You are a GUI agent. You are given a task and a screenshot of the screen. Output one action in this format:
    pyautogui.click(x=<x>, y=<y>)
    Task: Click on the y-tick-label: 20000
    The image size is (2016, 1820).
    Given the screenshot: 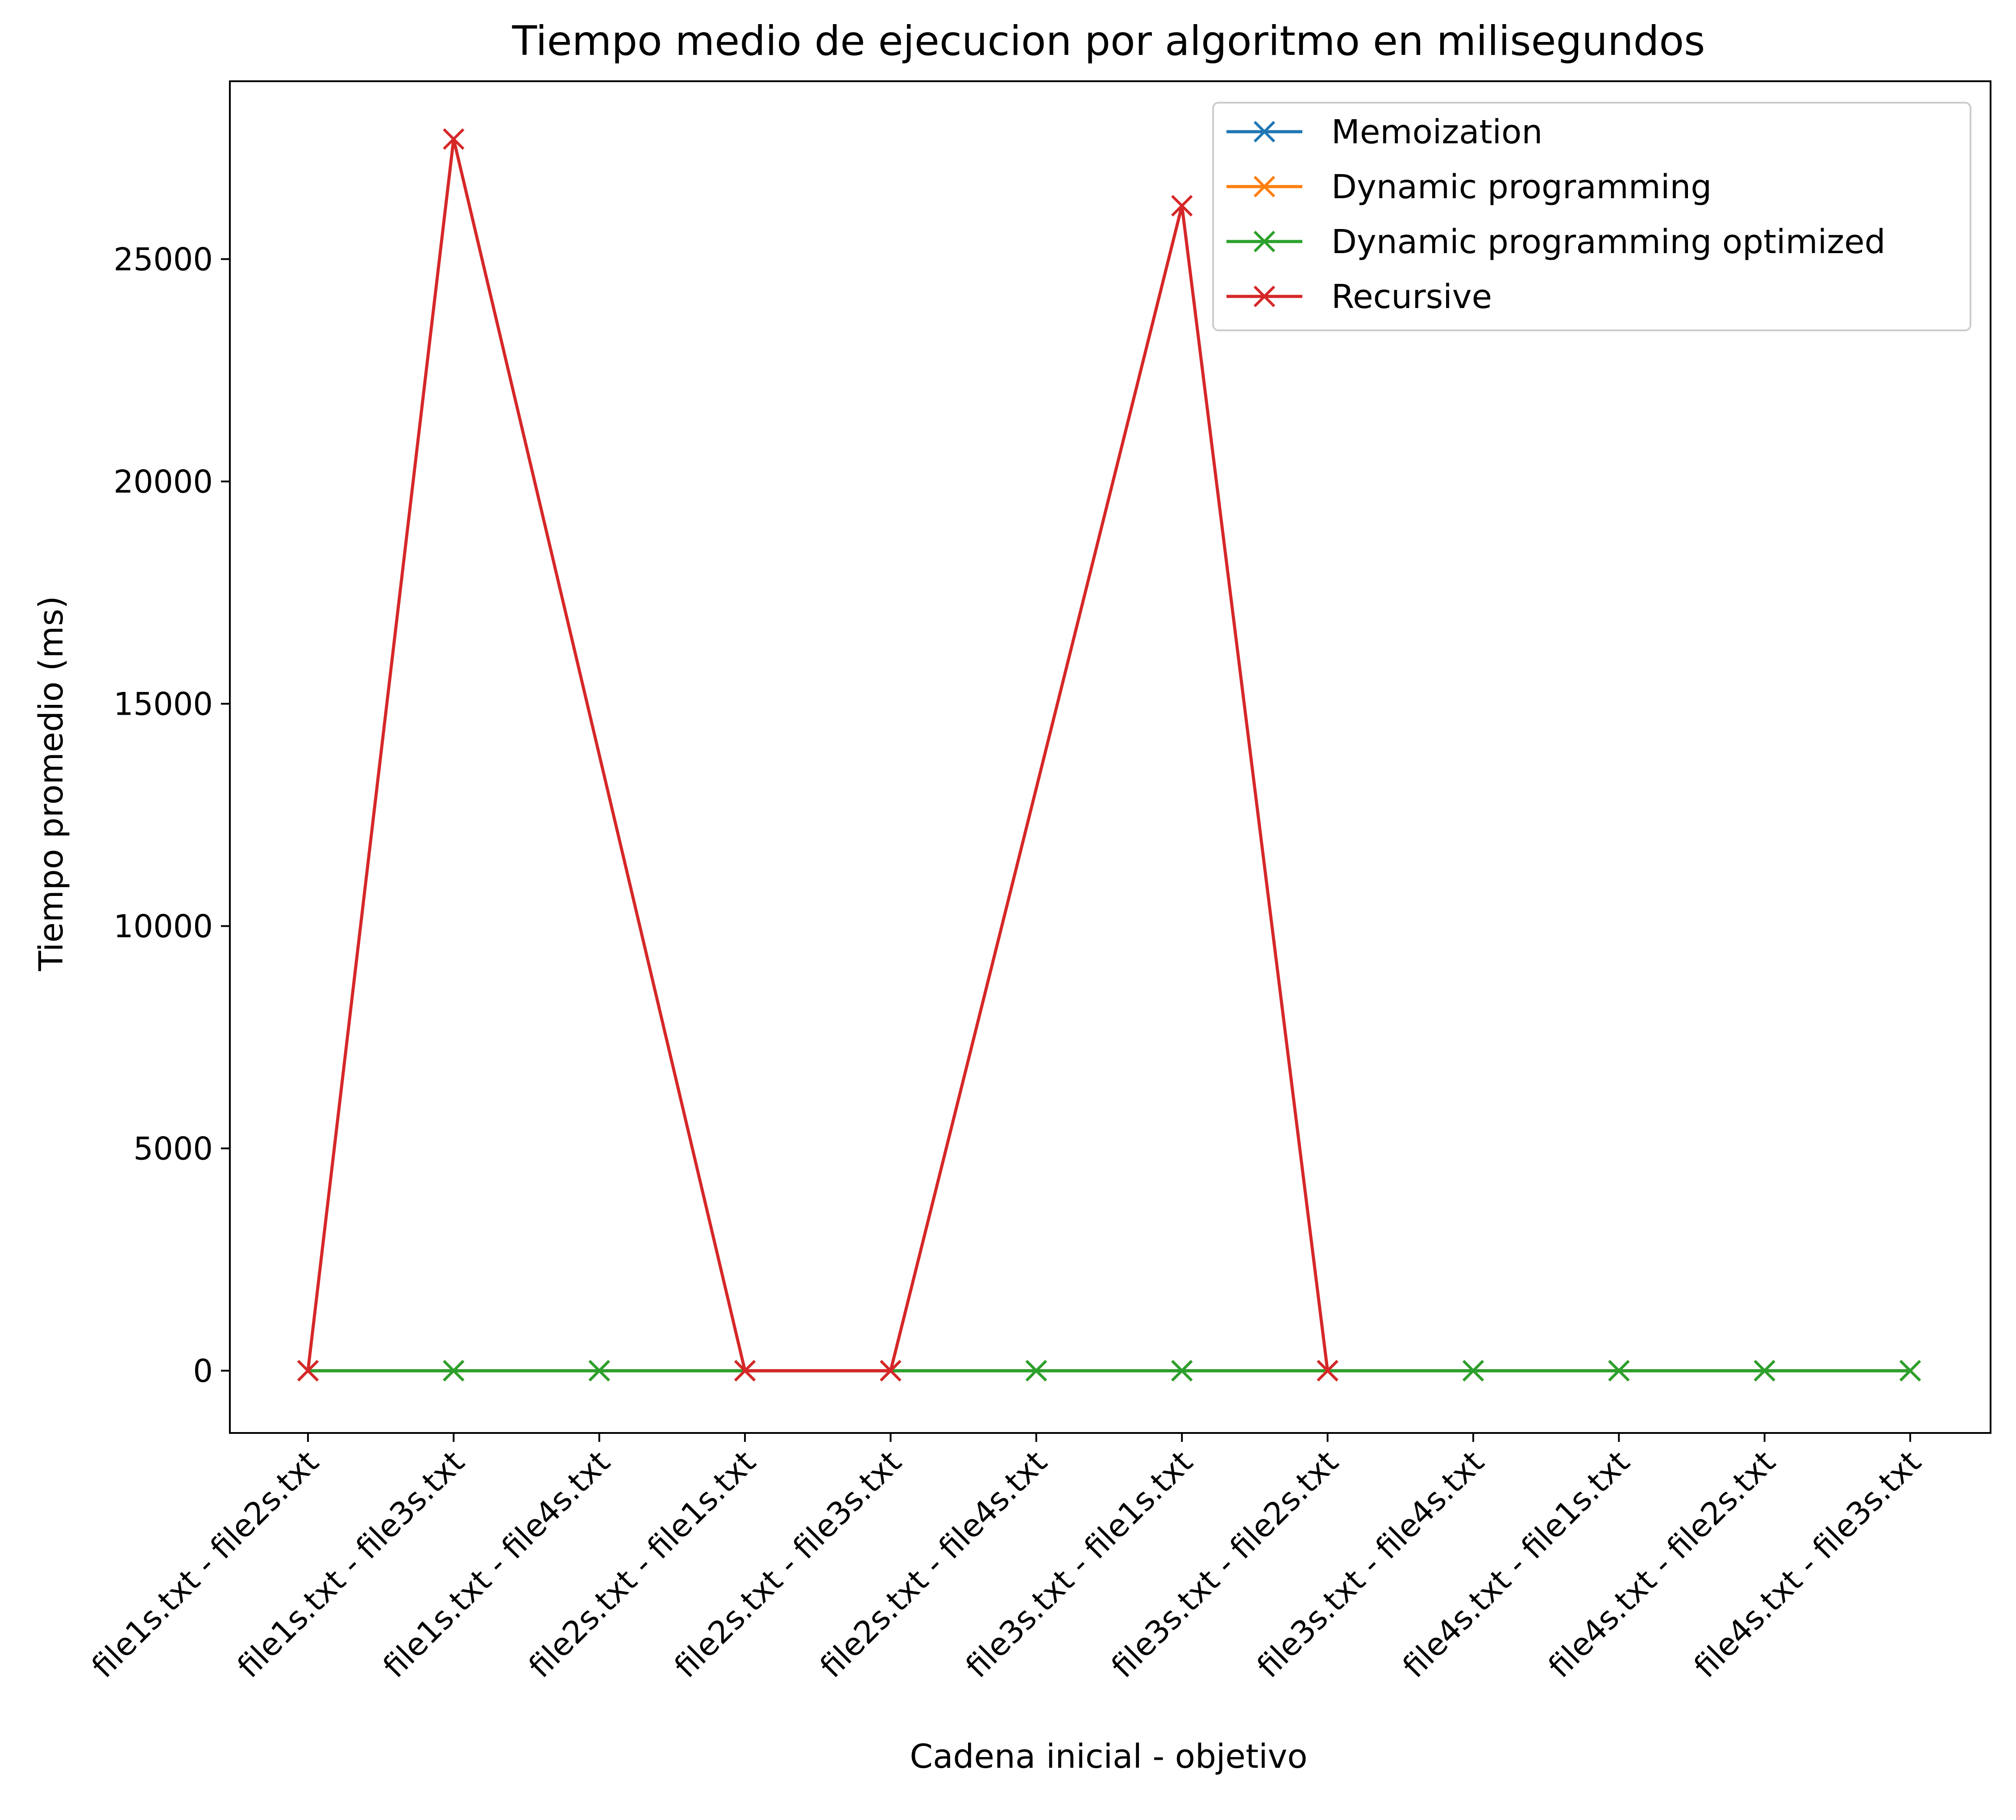 What is the action you would take?
    pyautogui.click(x=163, y=481)
    